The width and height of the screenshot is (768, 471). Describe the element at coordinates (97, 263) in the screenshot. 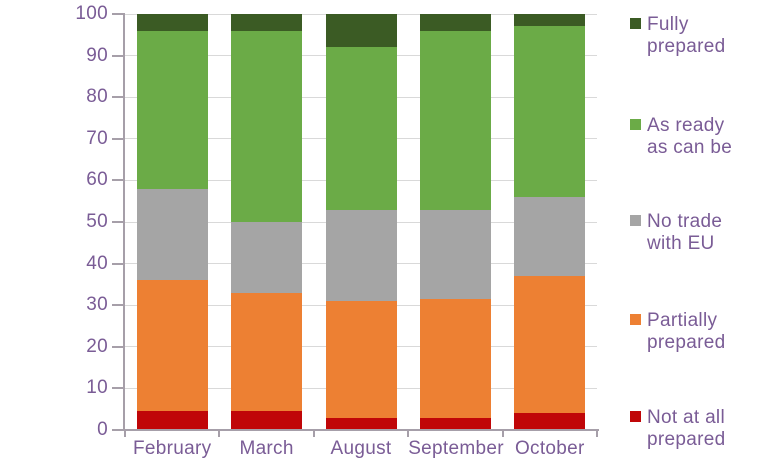

I see `y-tick-label: 40` at that location.